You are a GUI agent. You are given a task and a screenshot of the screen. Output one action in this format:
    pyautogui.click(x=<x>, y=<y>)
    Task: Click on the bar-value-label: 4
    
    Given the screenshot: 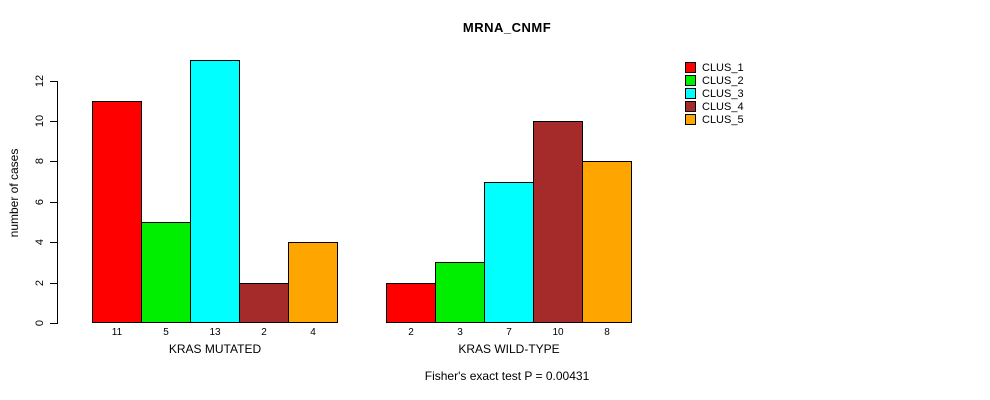 What is the action you would take?
    pyautogui.click(x=313, y=332)
    